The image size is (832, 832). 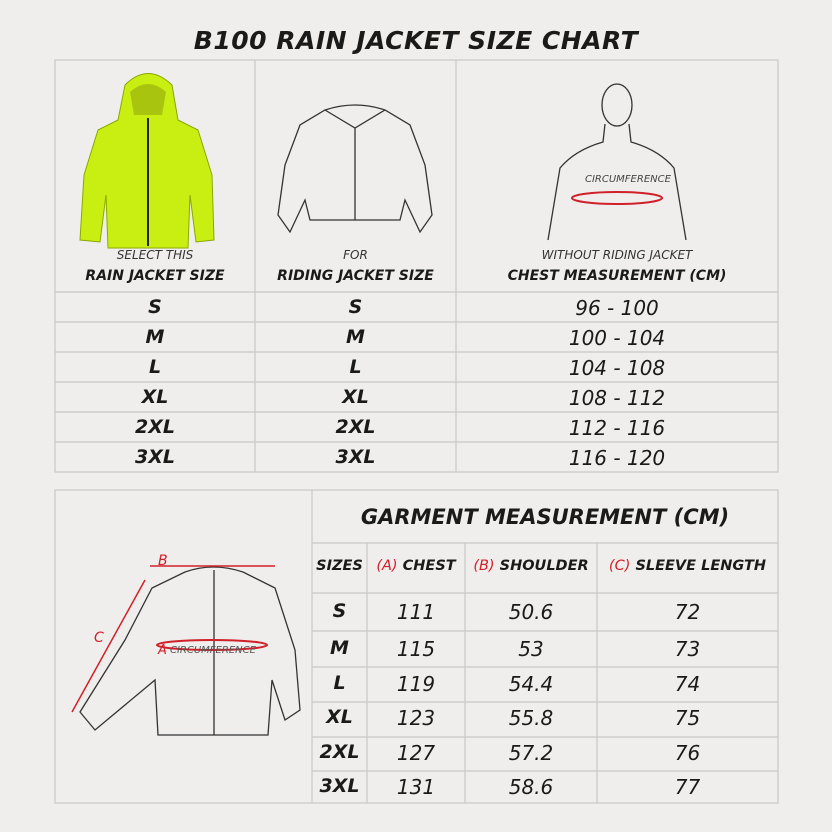 I want to click on table-cell: 111, so click(x=416, y=612).